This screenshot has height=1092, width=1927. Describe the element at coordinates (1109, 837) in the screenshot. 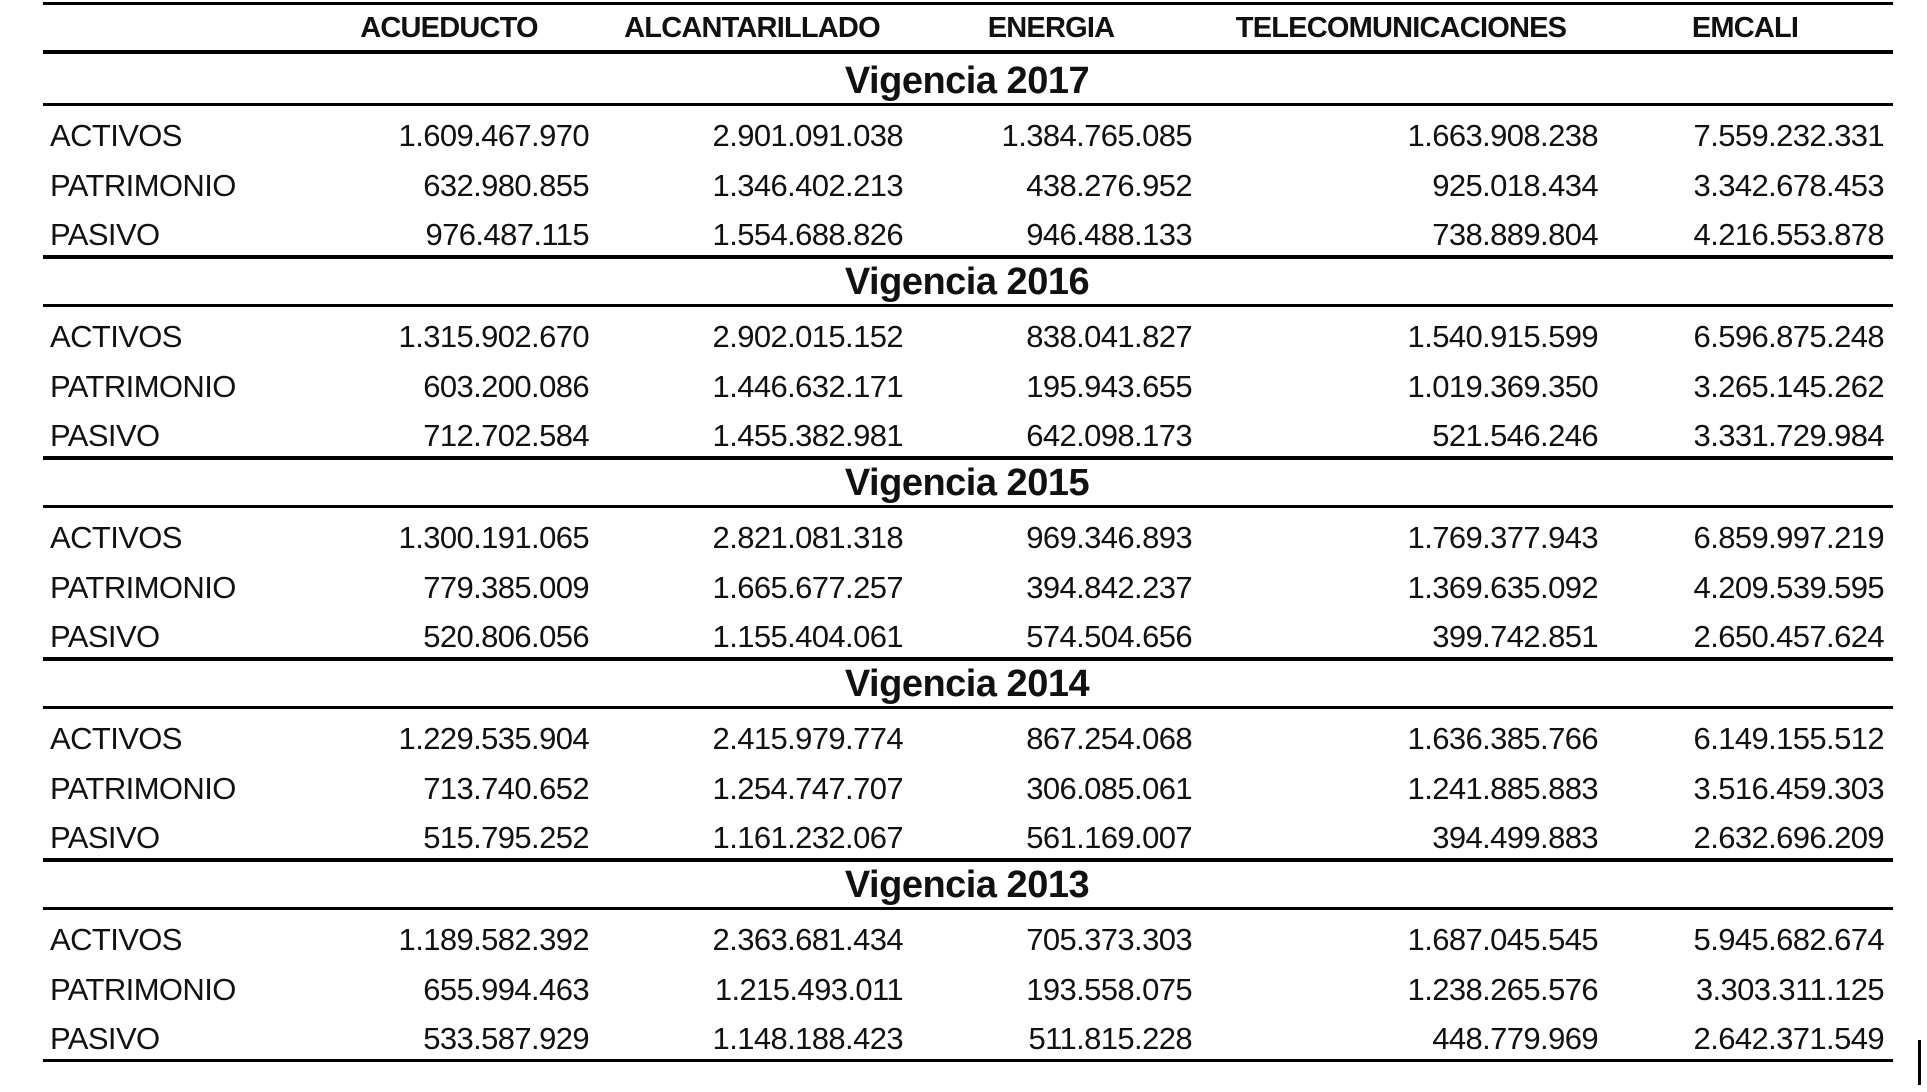

I see `cell-value: 561.169.007` at that location.